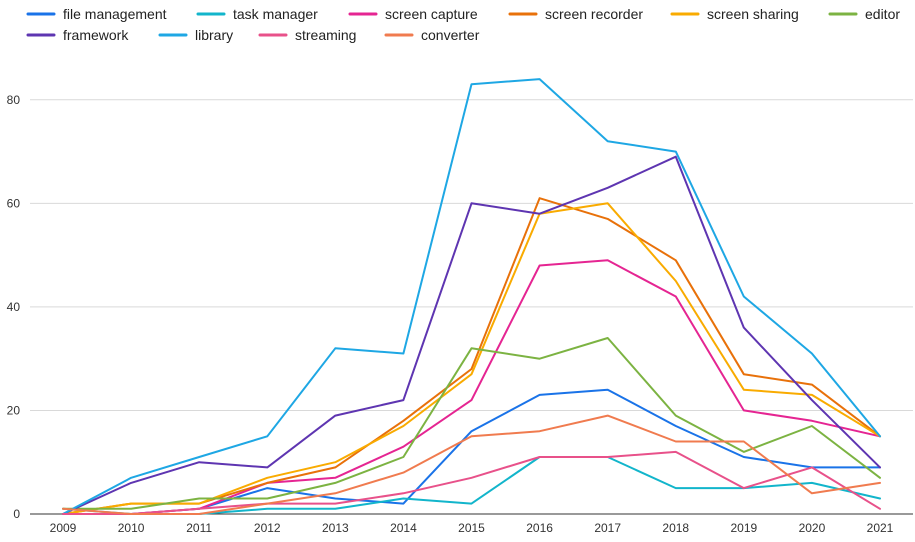 This screenshot has width=915, height=542. I want to click on legend-item-library: library, so click(195, 35).